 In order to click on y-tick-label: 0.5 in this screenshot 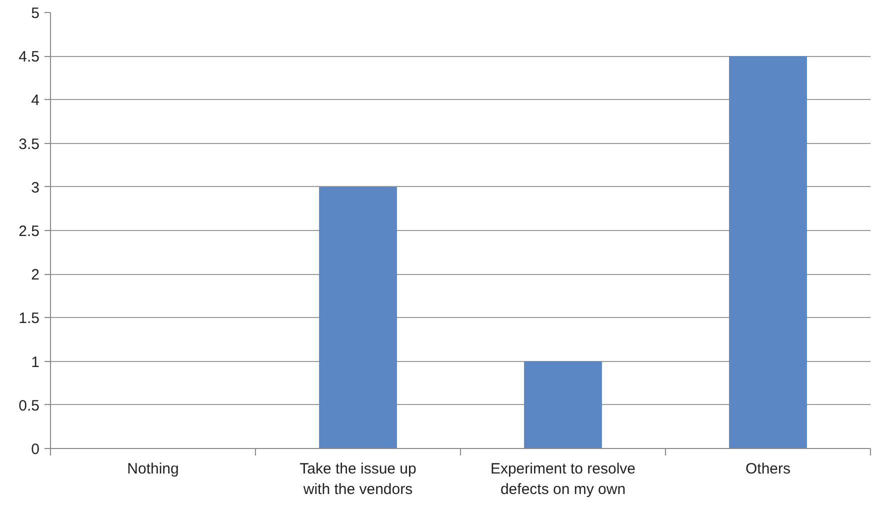, I will do `click(29, 405)`.